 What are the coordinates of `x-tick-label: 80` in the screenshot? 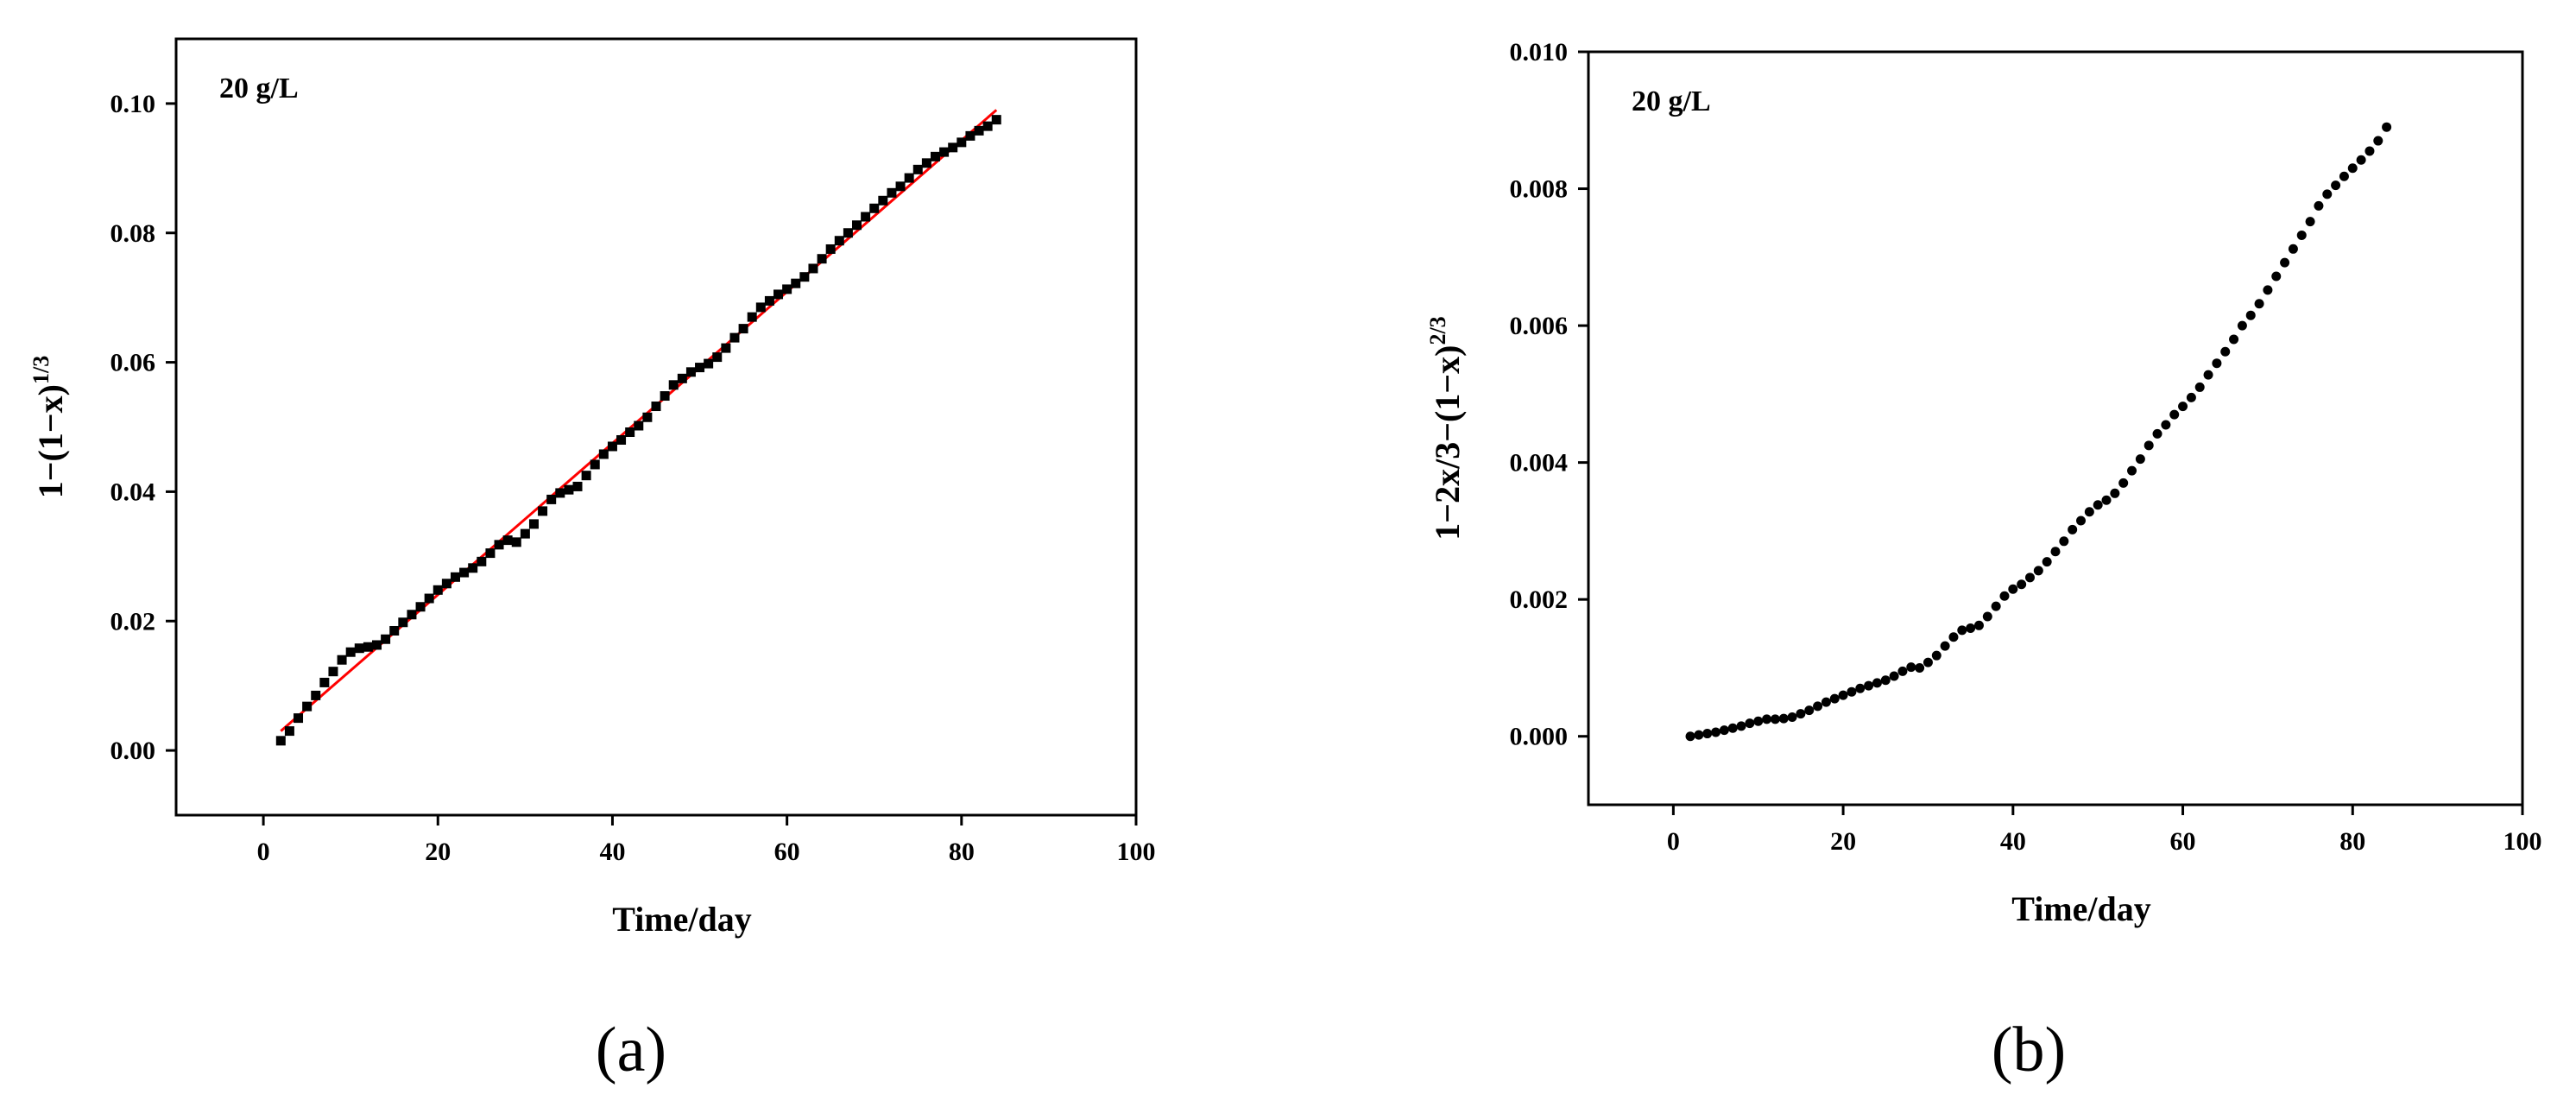 It's located at (2352, 841).